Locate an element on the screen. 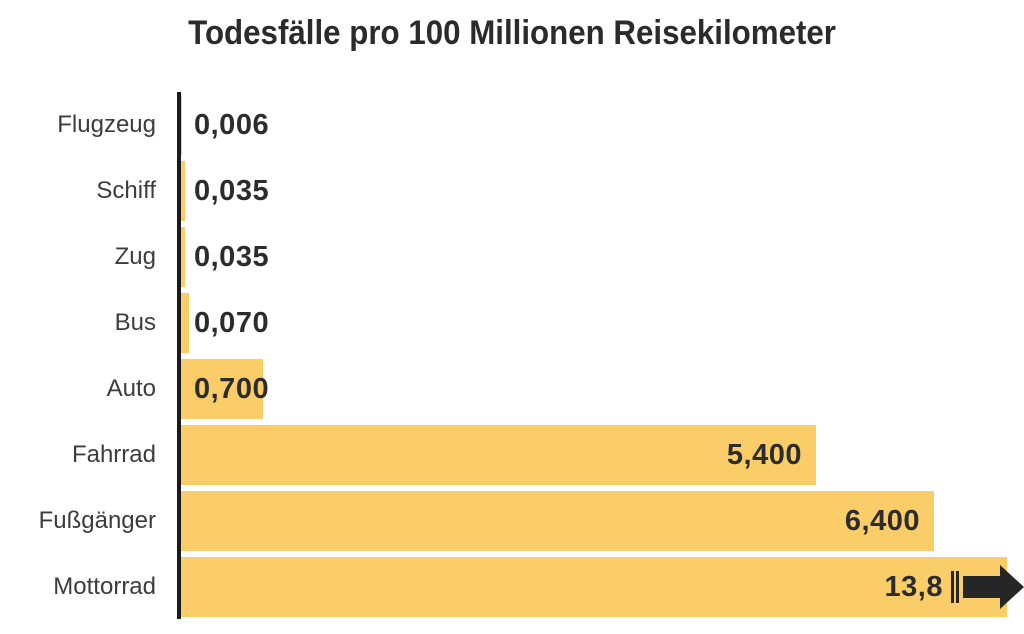 This screenshot has height=634, width=1024. chart-row: Bus 0,070 is located at coordinates (512, 323).